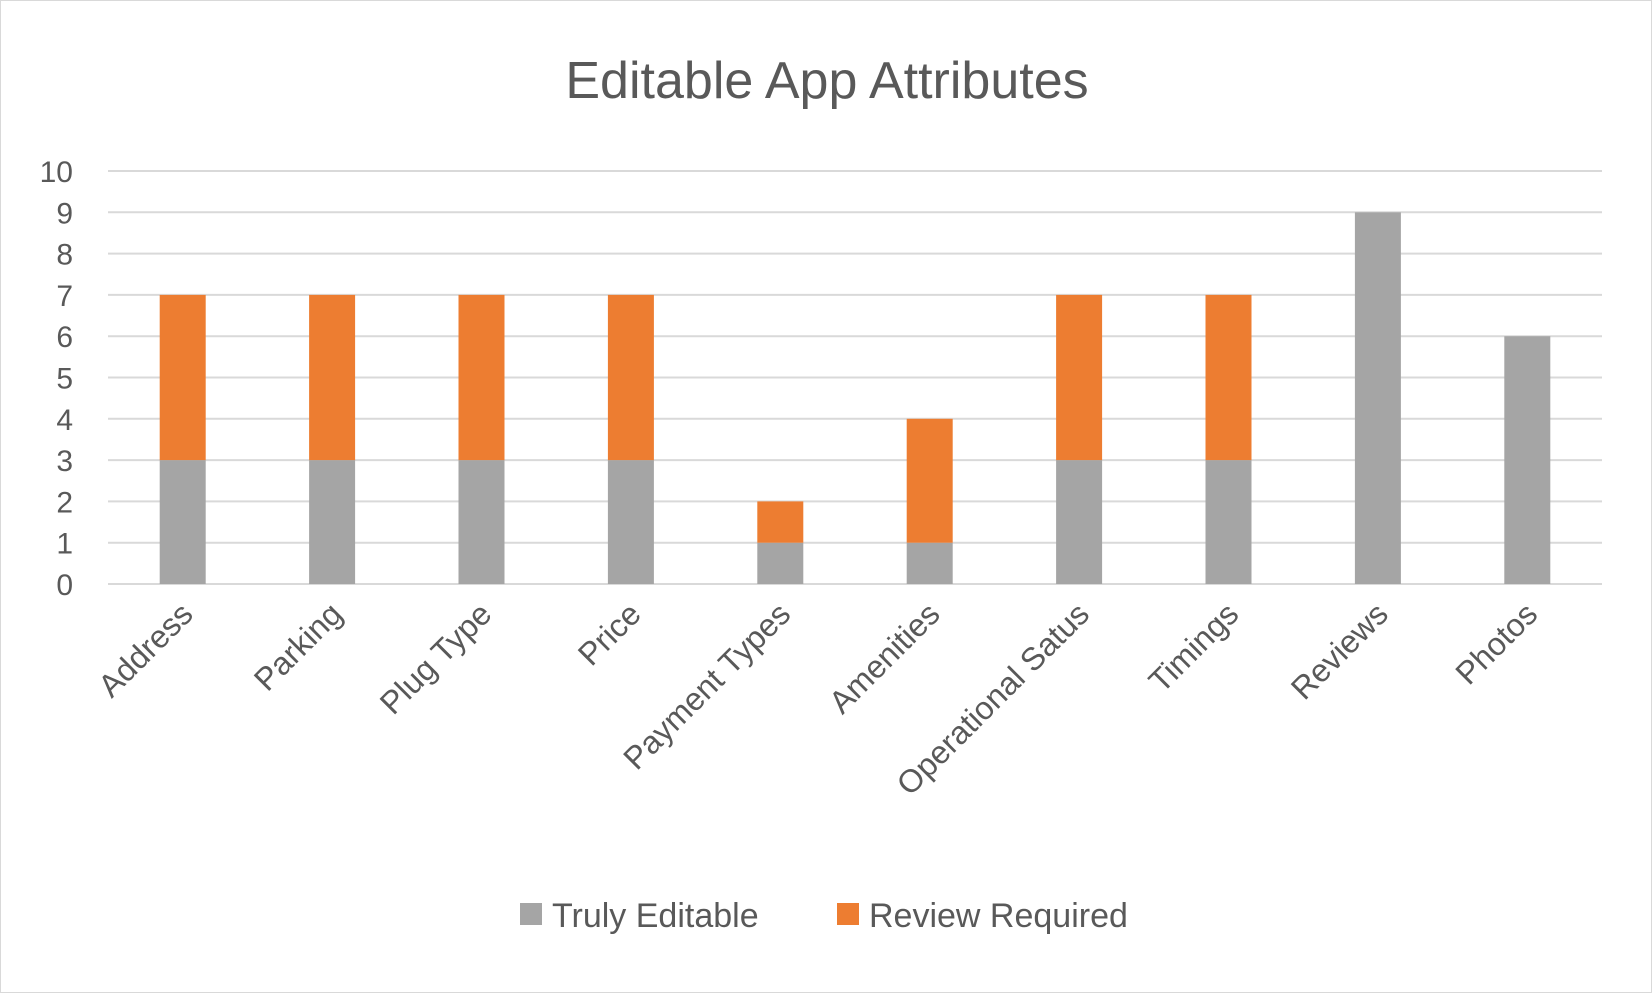  What do you see at coordinates (436, 658) in the screenshot?
I see `x-category-label: Plug Type` at bounding box center [436, 658].